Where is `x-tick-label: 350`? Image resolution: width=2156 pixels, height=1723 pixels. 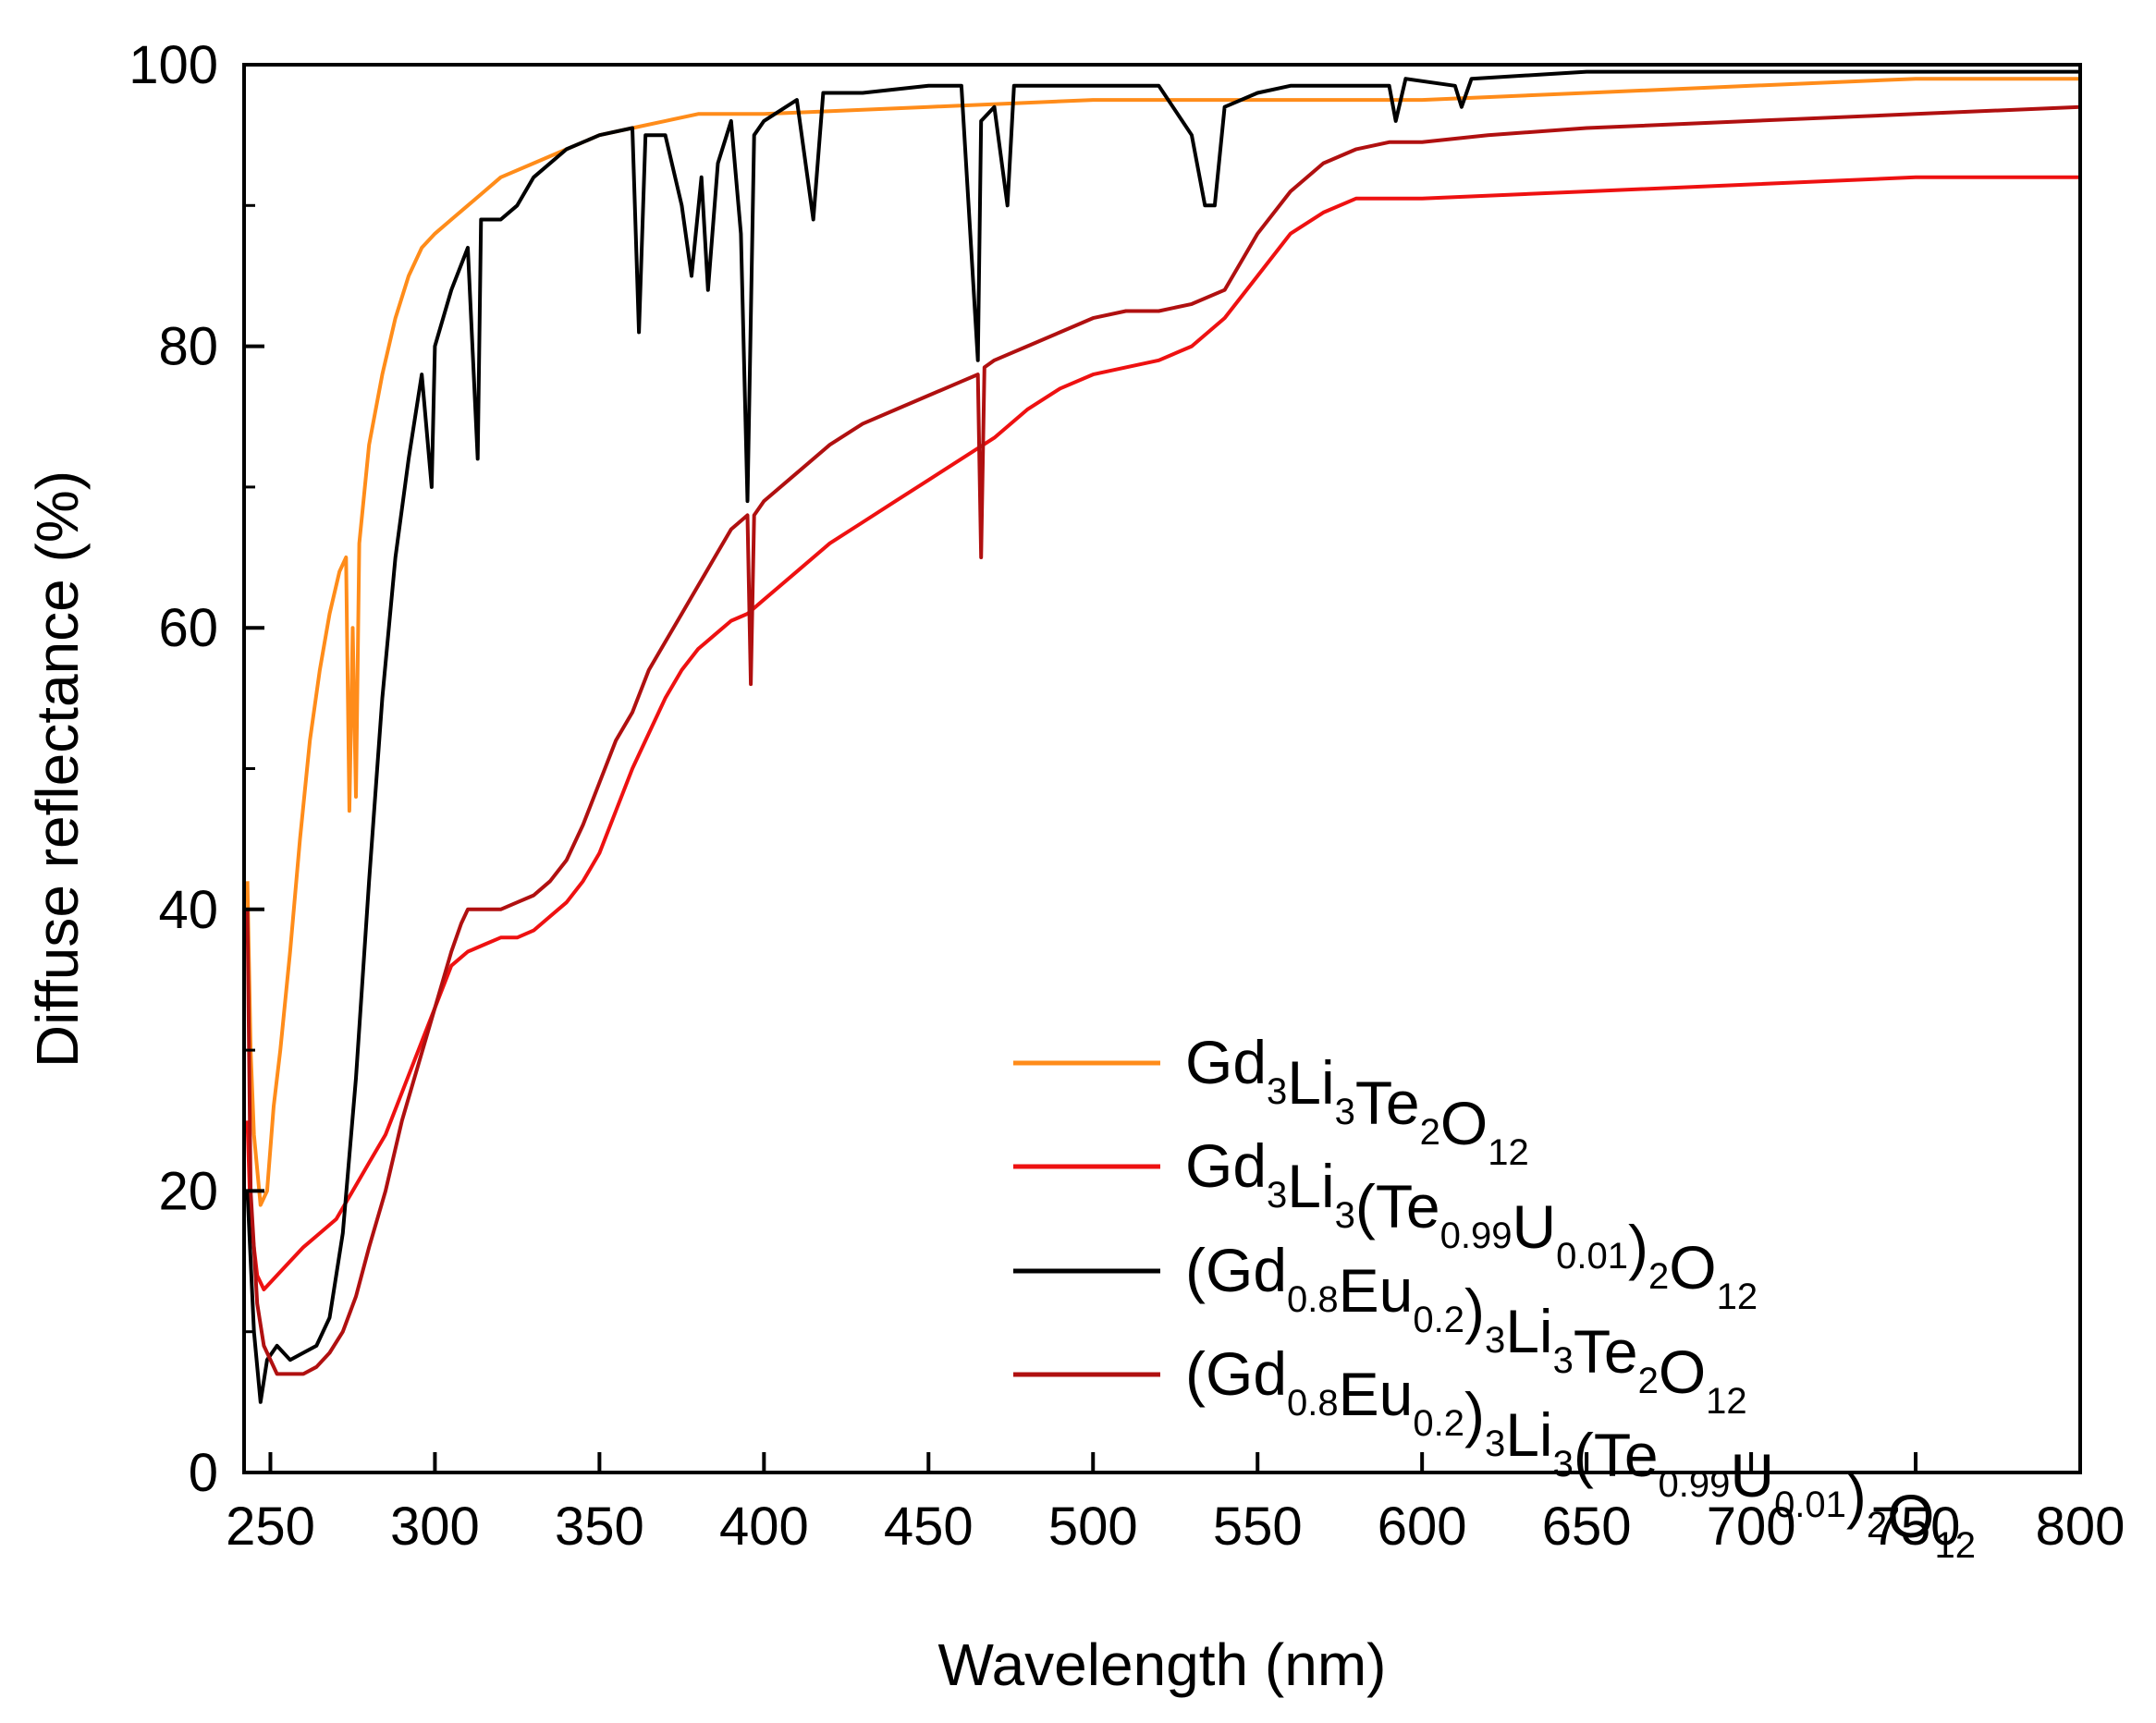 x-tick-label: 350 is located at coordinates (599, 1527).